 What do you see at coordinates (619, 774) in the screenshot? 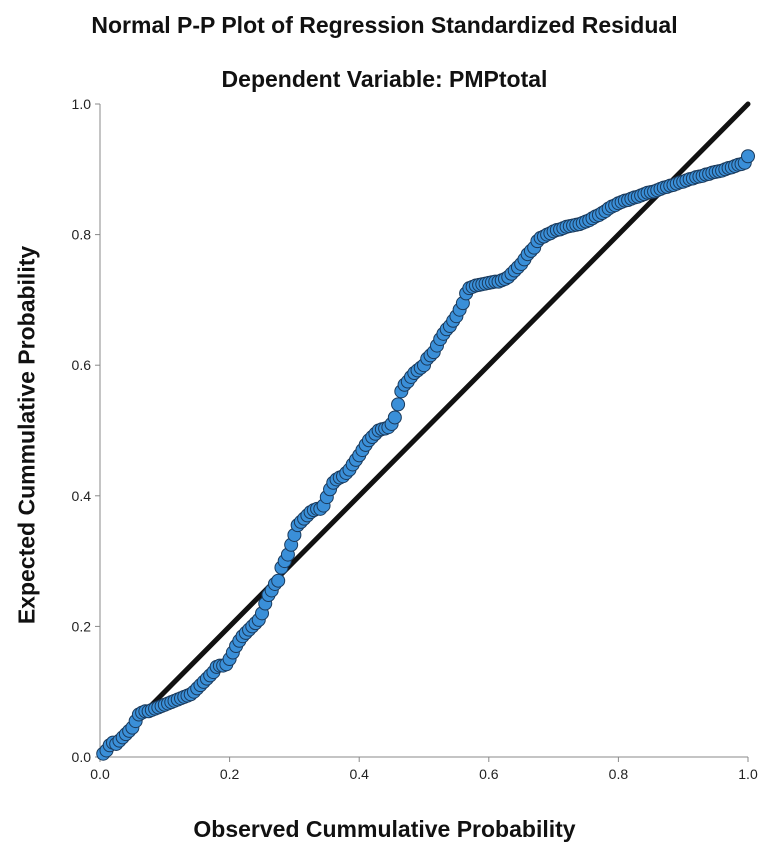
I see `x-tick-label: 0.8` at bounding box center [619, 774].